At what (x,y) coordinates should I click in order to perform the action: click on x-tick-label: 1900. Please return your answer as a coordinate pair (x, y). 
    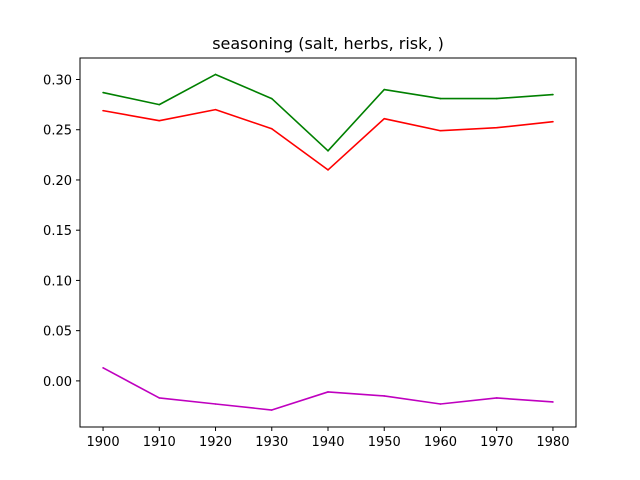
    Looking at the image, I should click on (103, 442).